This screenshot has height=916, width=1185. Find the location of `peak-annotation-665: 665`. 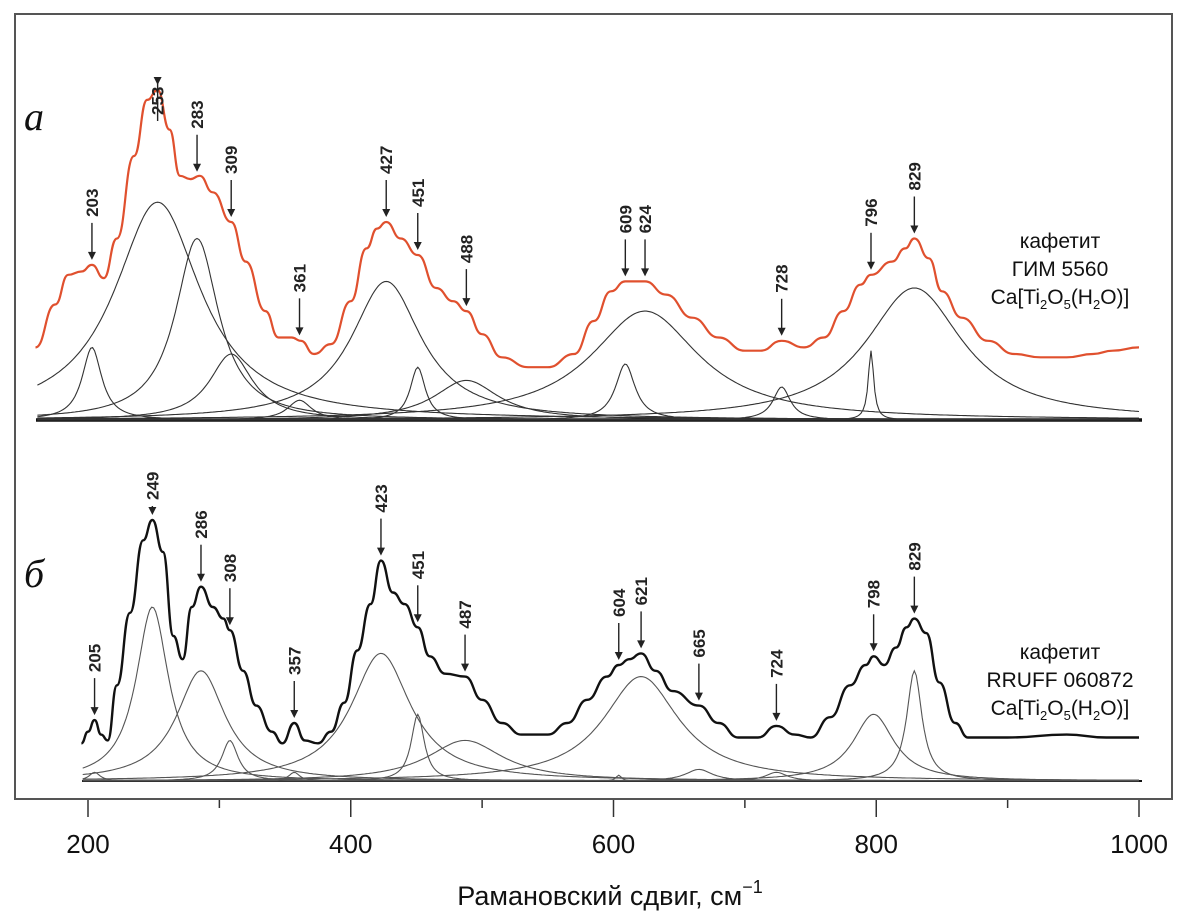

peak-annotation-665: 665 is located at coordinates (699, 665).